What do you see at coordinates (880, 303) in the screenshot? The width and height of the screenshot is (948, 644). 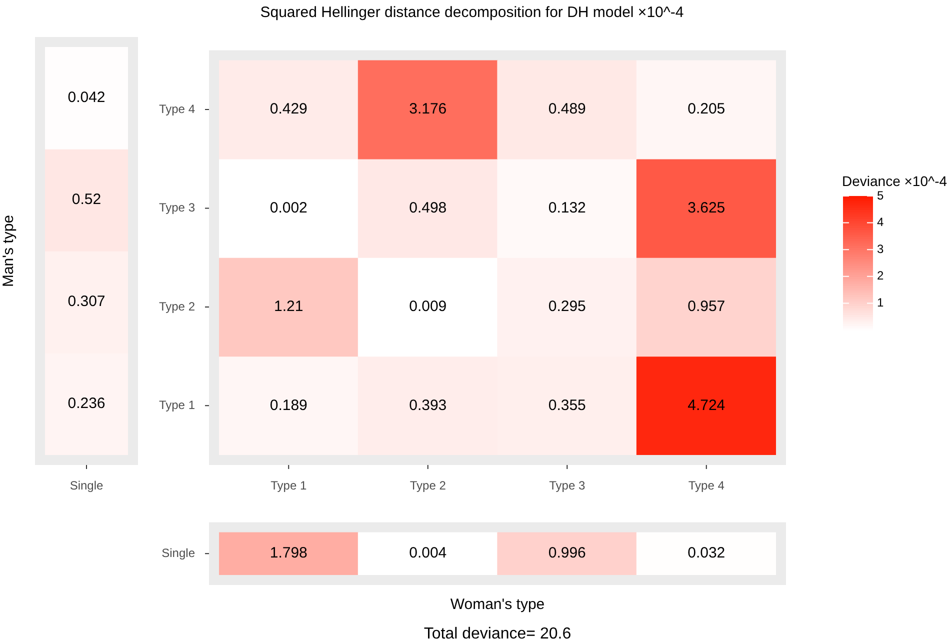 I see `color-bar-label: 1` at bounding box center [880, 303].